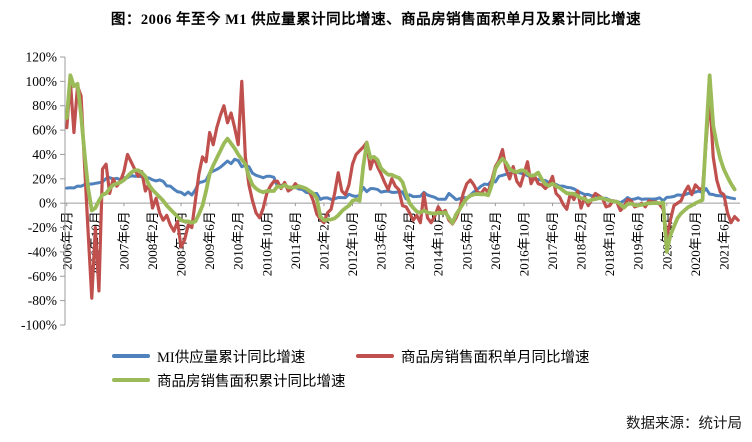 This screenshot has height=442, width=752. I want to click on x-tick-label: 2010年2月, so click(238, 240).